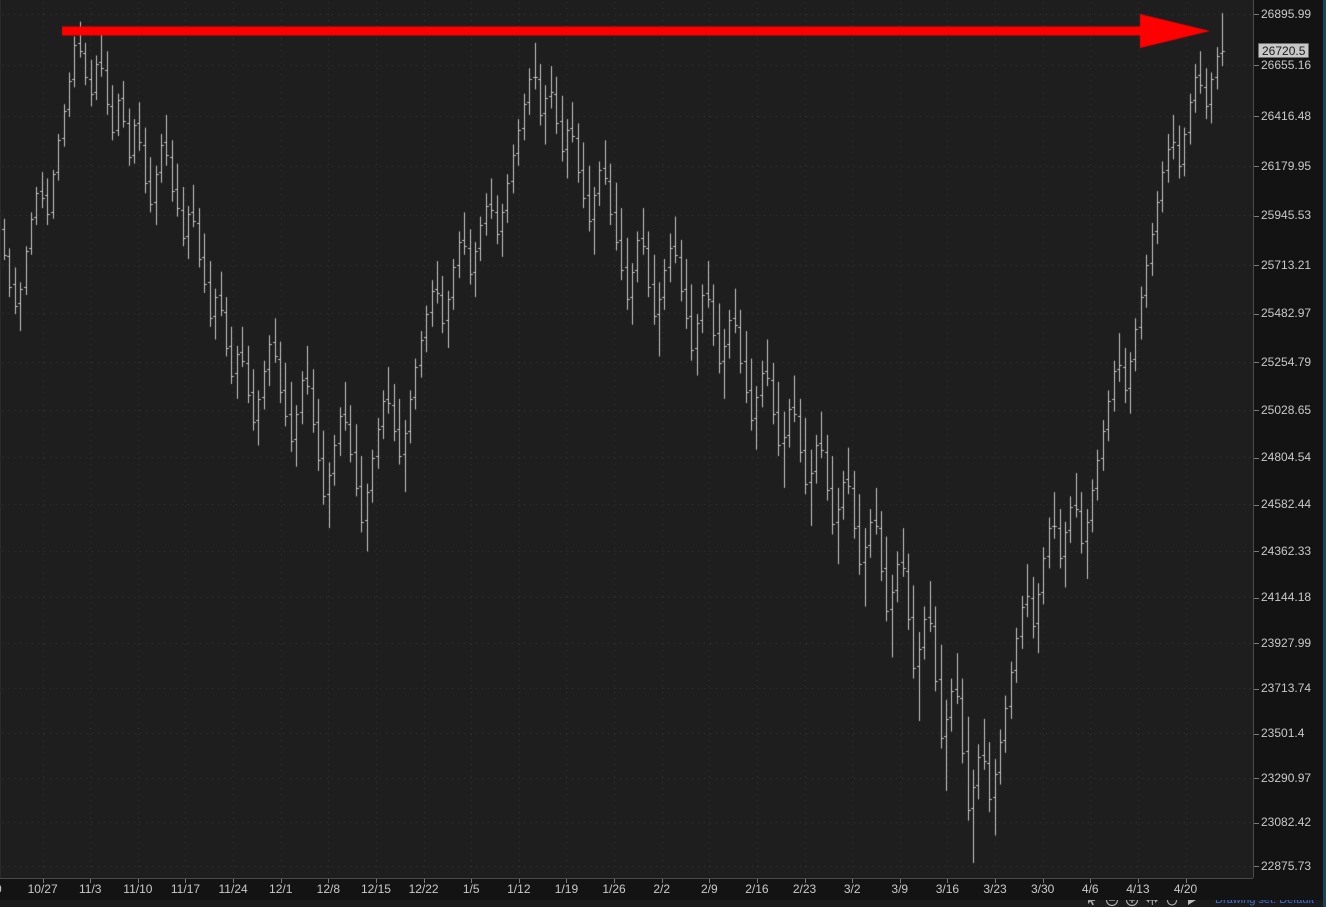 The image size is (1326, 907). What do you see at coordinates (1112, 903) in the screenshot?
I see `zoom-out-icon` at bounding box center [1112, 903].